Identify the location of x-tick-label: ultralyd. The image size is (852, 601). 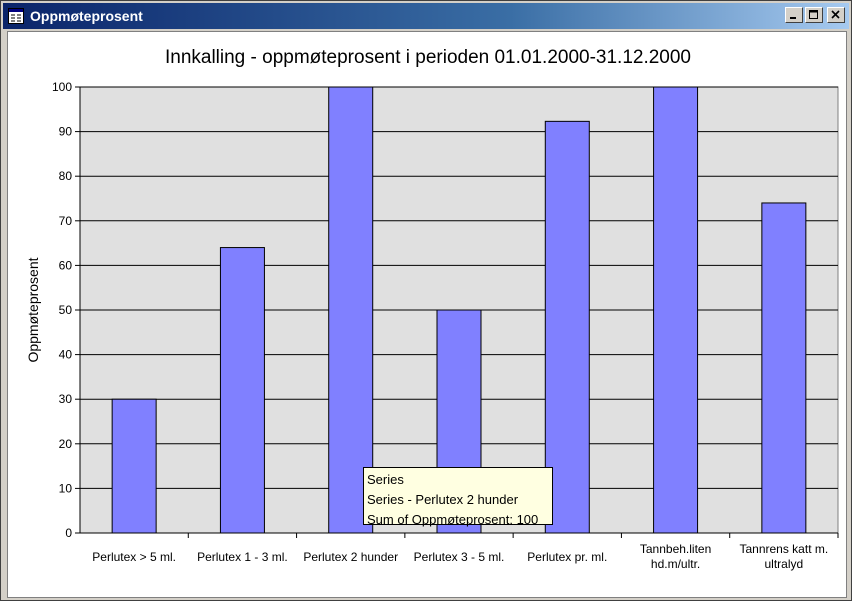
(784, 564).